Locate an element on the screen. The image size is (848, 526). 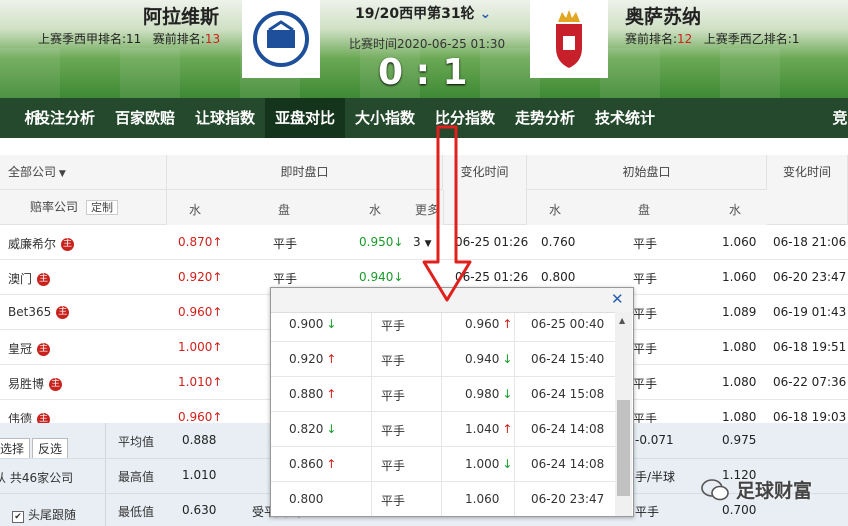
away-logo is located at coordinates (569, 39).